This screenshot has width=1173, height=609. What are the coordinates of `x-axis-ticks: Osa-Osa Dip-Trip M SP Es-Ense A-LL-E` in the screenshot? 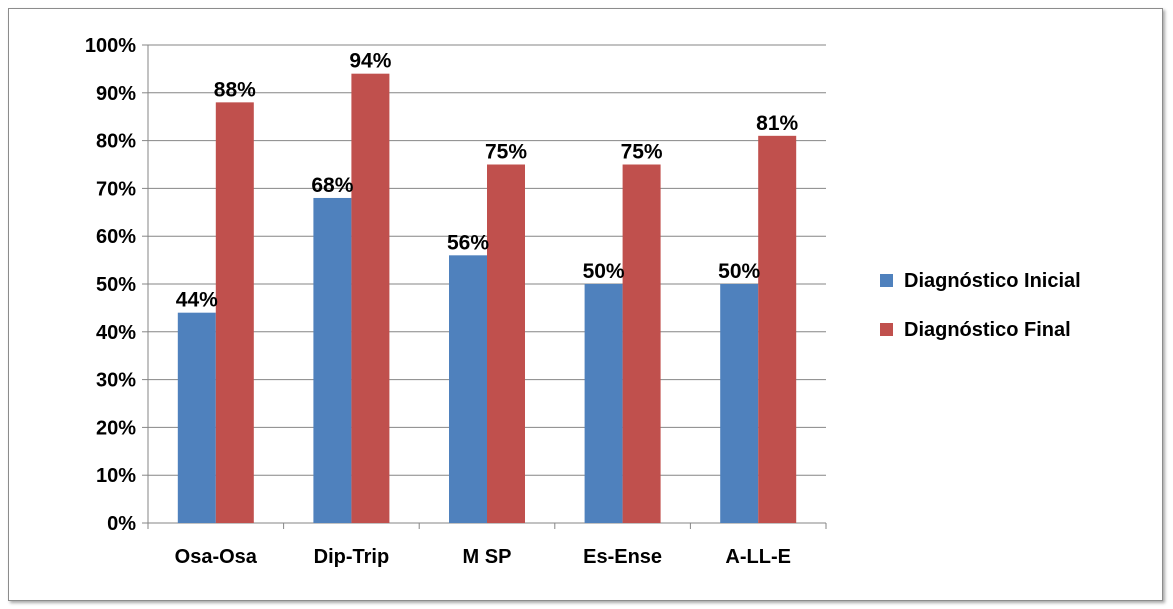 It's located at (483, 557).